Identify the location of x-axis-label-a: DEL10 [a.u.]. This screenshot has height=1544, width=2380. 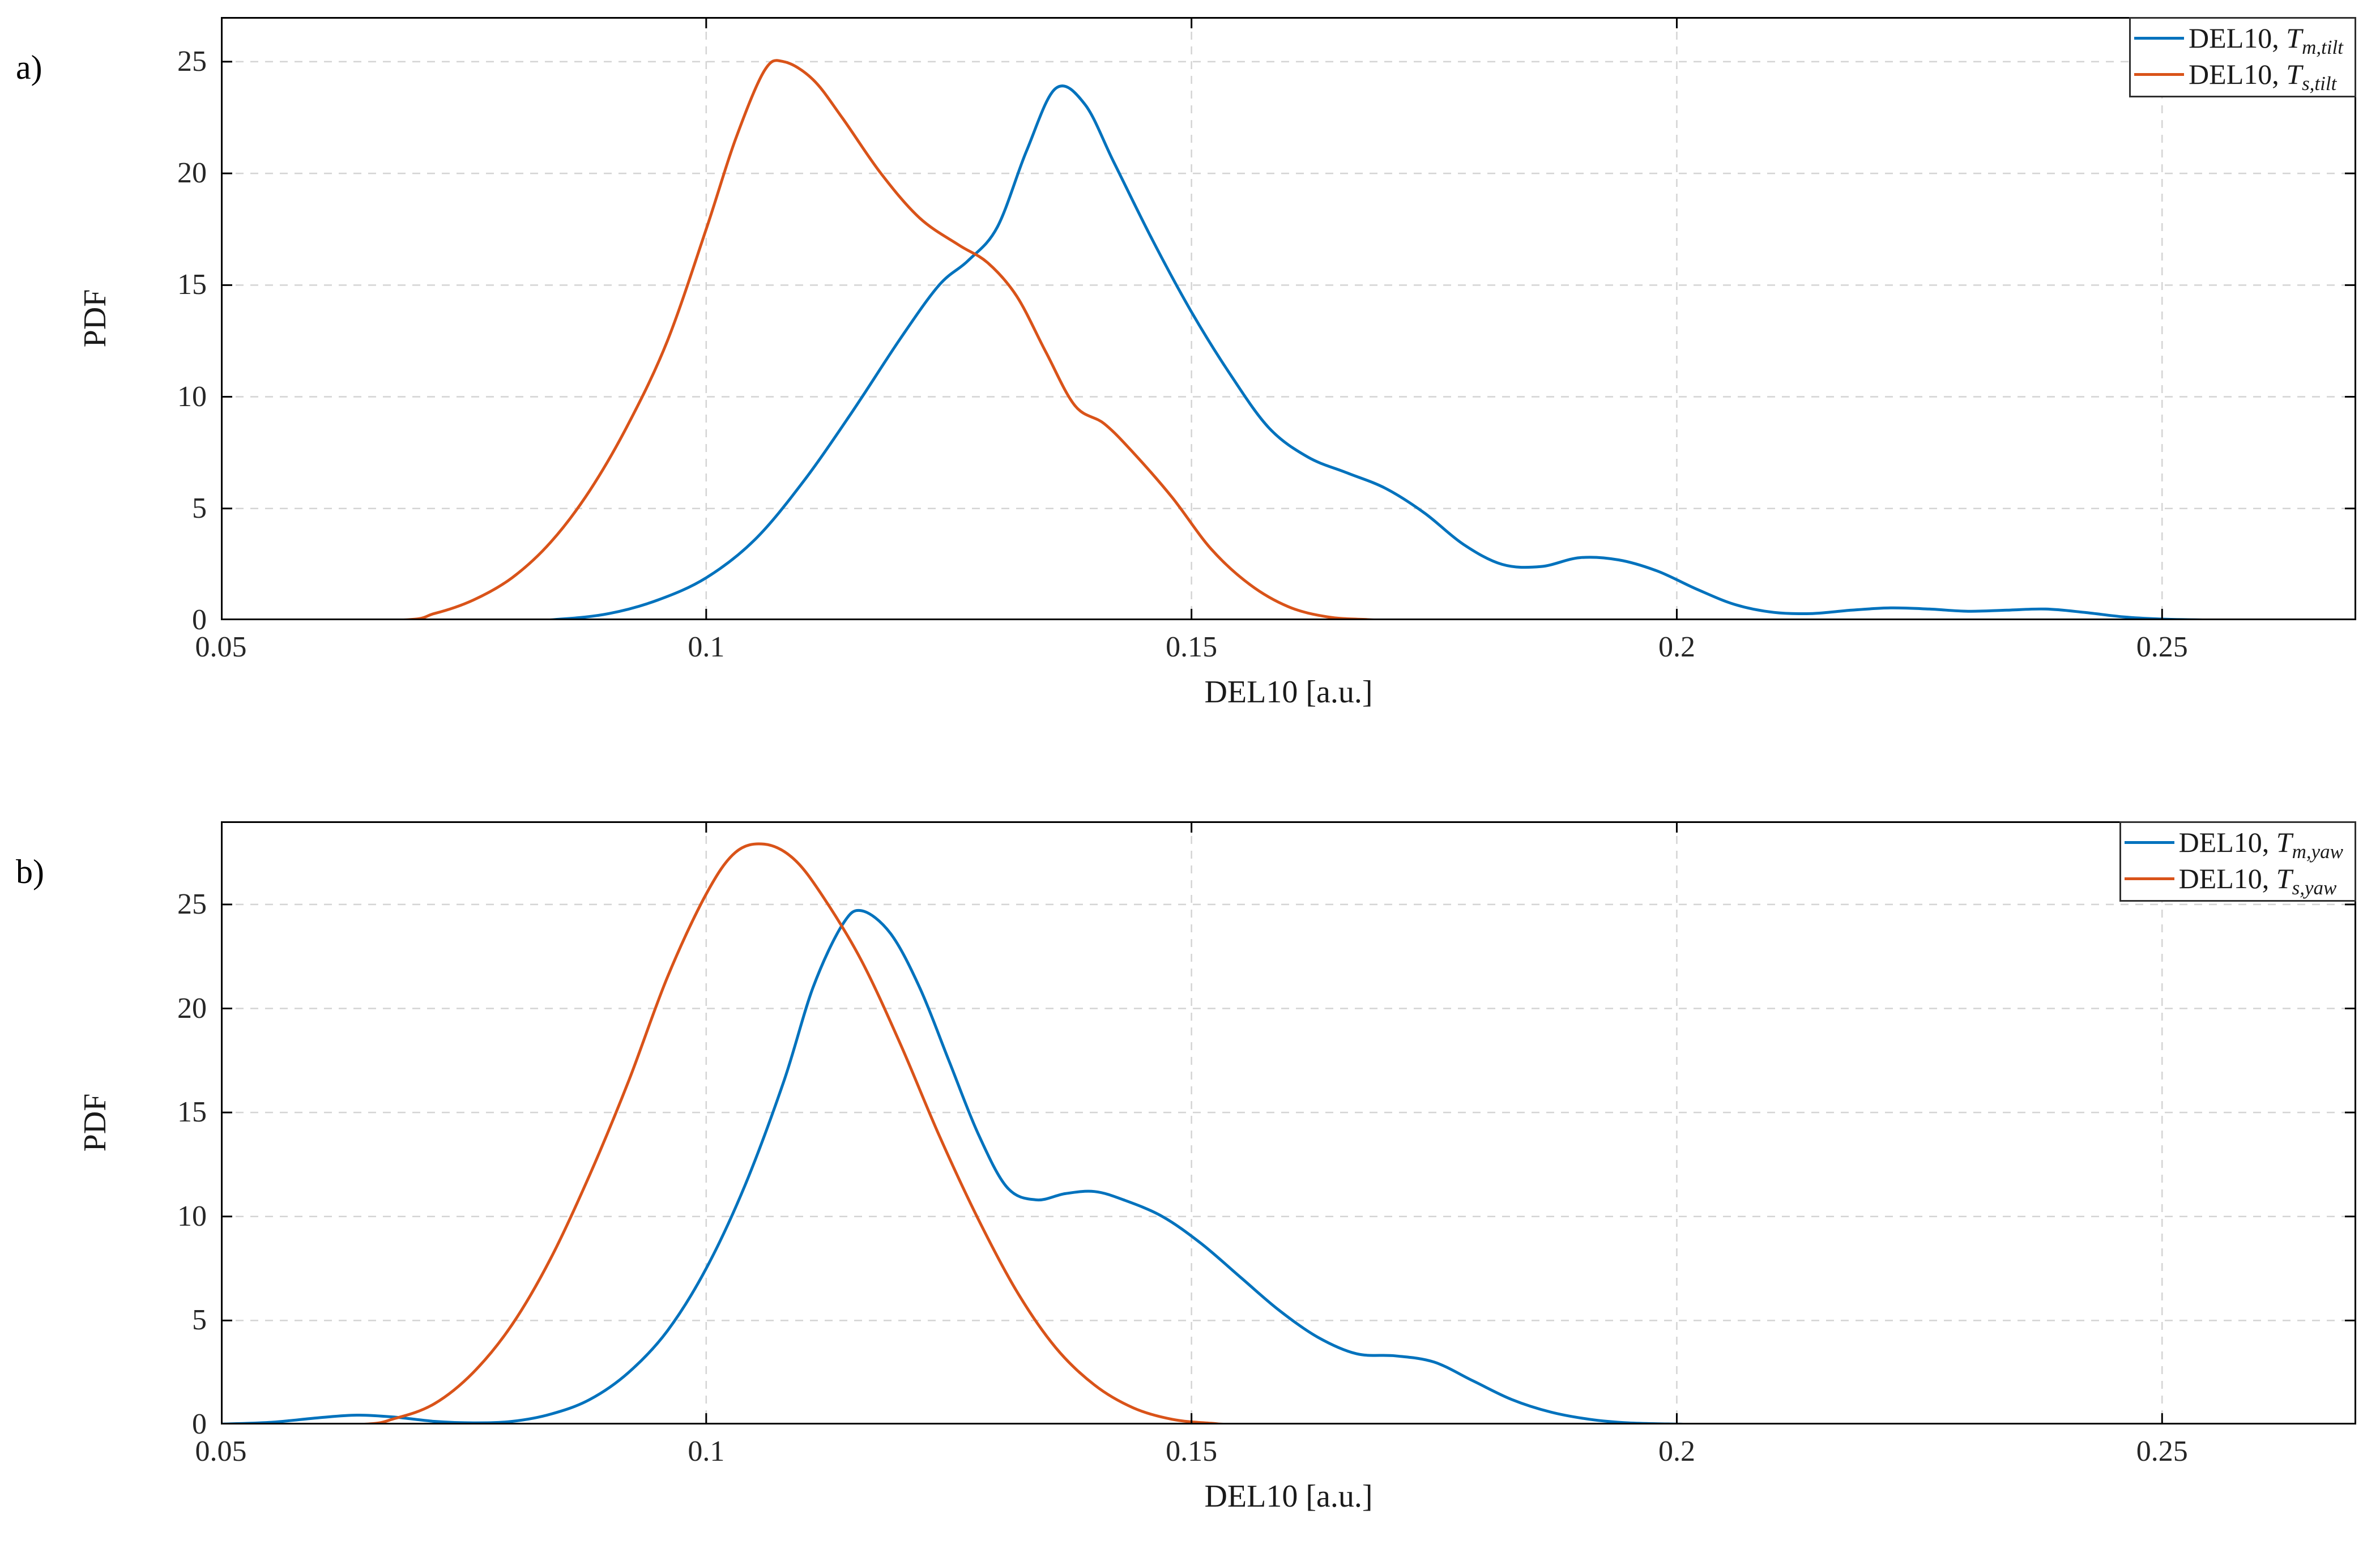
(1288, 692).